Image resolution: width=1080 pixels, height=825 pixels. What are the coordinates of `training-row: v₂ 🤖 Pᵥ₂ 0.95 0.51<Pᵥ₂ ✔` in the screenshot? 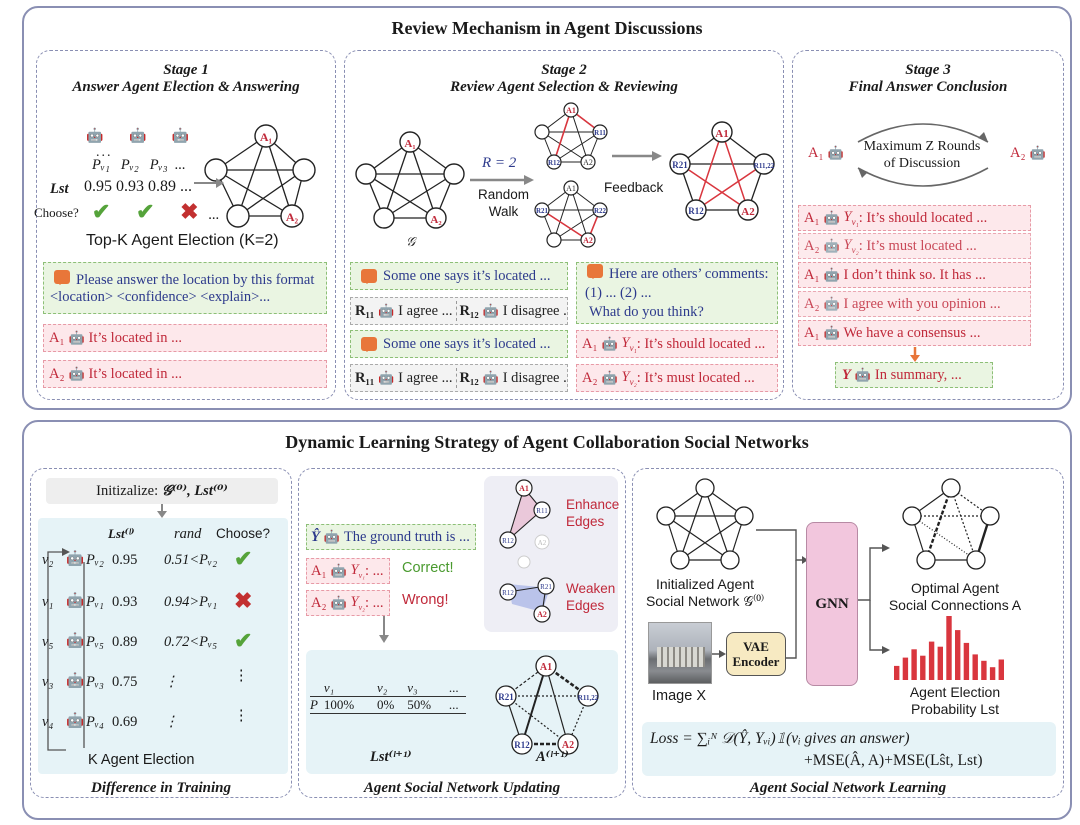 It's located at (163, 560).